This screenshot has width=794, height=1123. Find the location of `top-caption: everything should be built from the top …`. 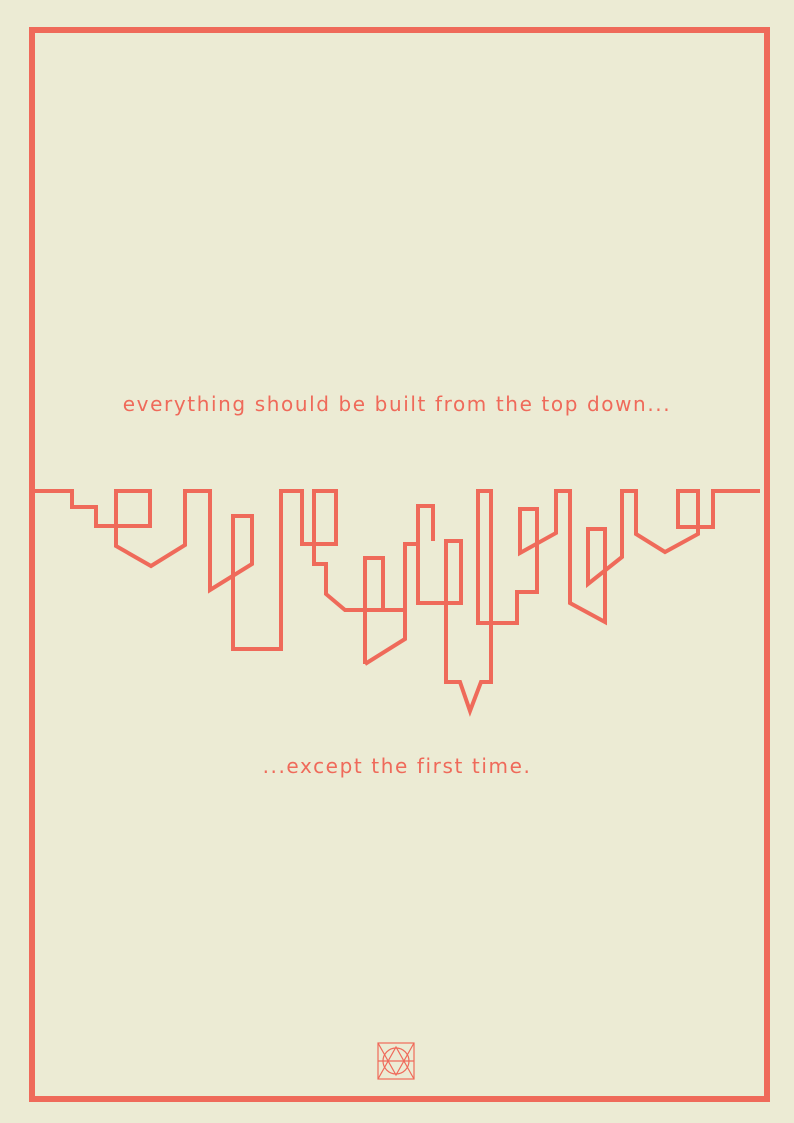

top-caption: everything should be built from the top … is located at coordinates (397, 404).